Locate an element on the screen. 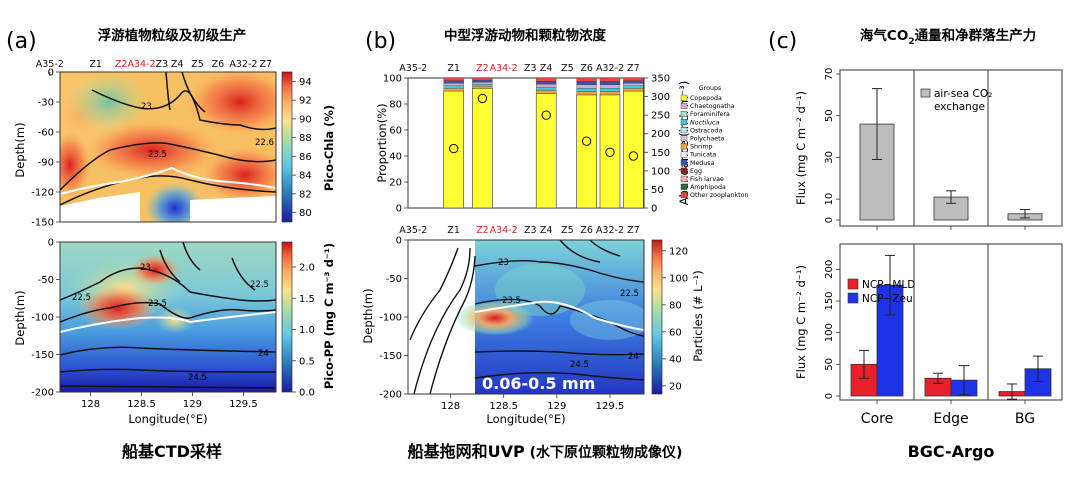  panel-a-title: 浮游植物粒级及初级生产 is located at coordinates (172, 35).